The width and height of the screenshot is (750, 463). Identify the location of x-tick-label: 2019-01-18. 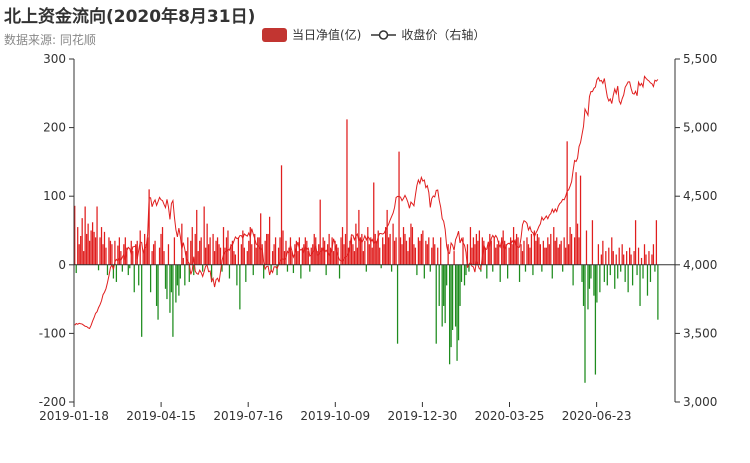
(74, 416).